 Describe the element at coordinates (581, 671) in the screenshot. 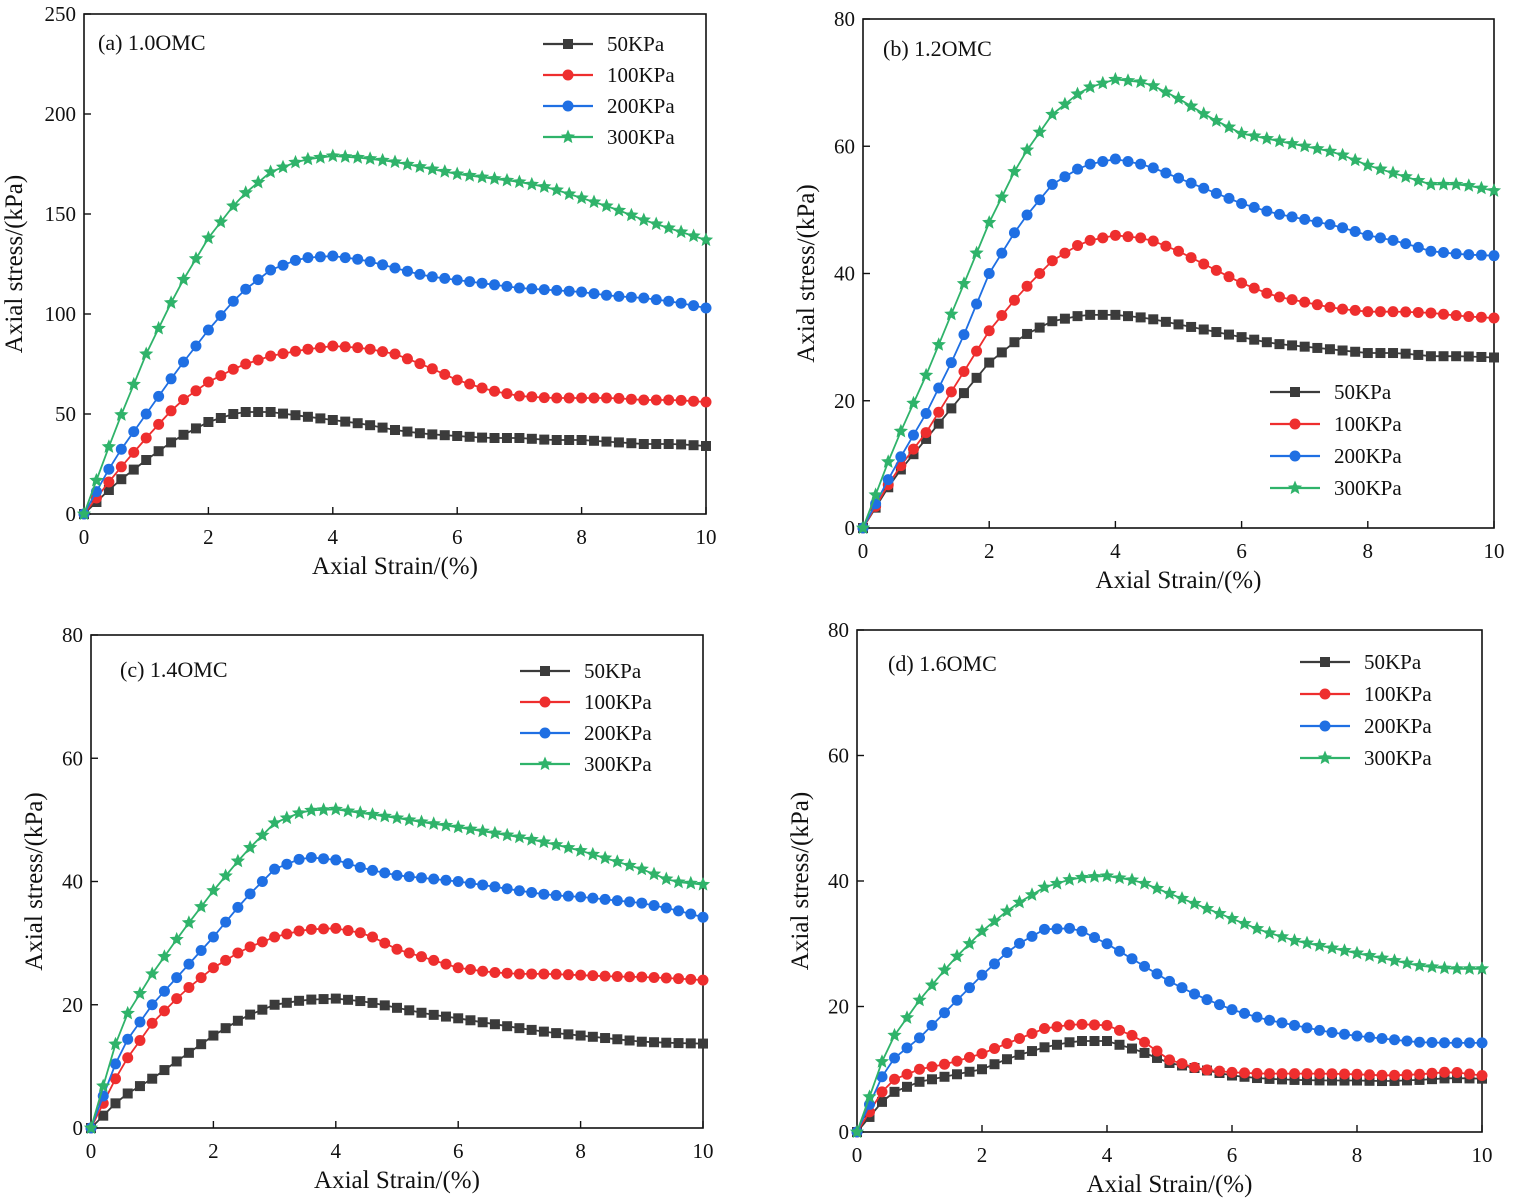

I see `legend-item: 50KPa` at that location.